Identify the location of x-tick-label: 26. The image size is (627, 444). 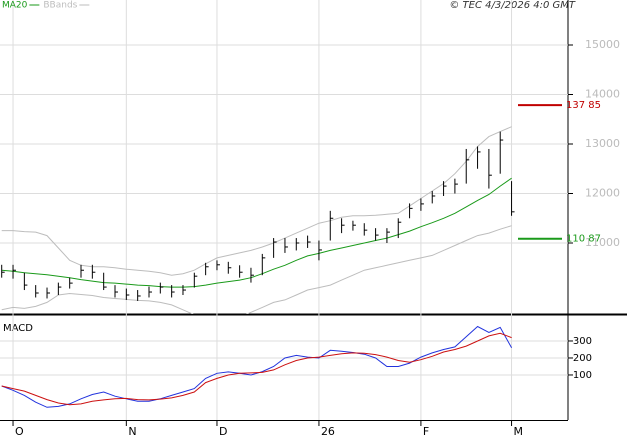
(328, 431).